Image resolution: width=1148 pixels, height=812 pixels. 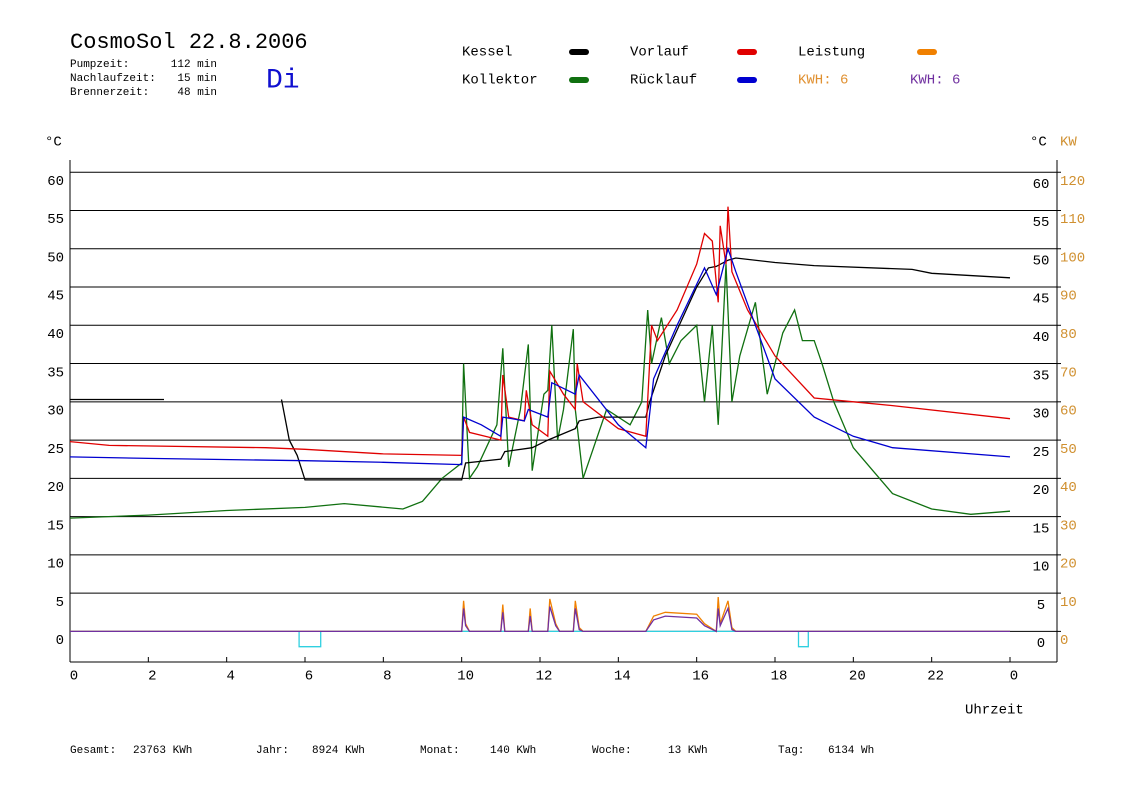 I want to click on y2-tick-label: 20, so click(x=1068, y=565).